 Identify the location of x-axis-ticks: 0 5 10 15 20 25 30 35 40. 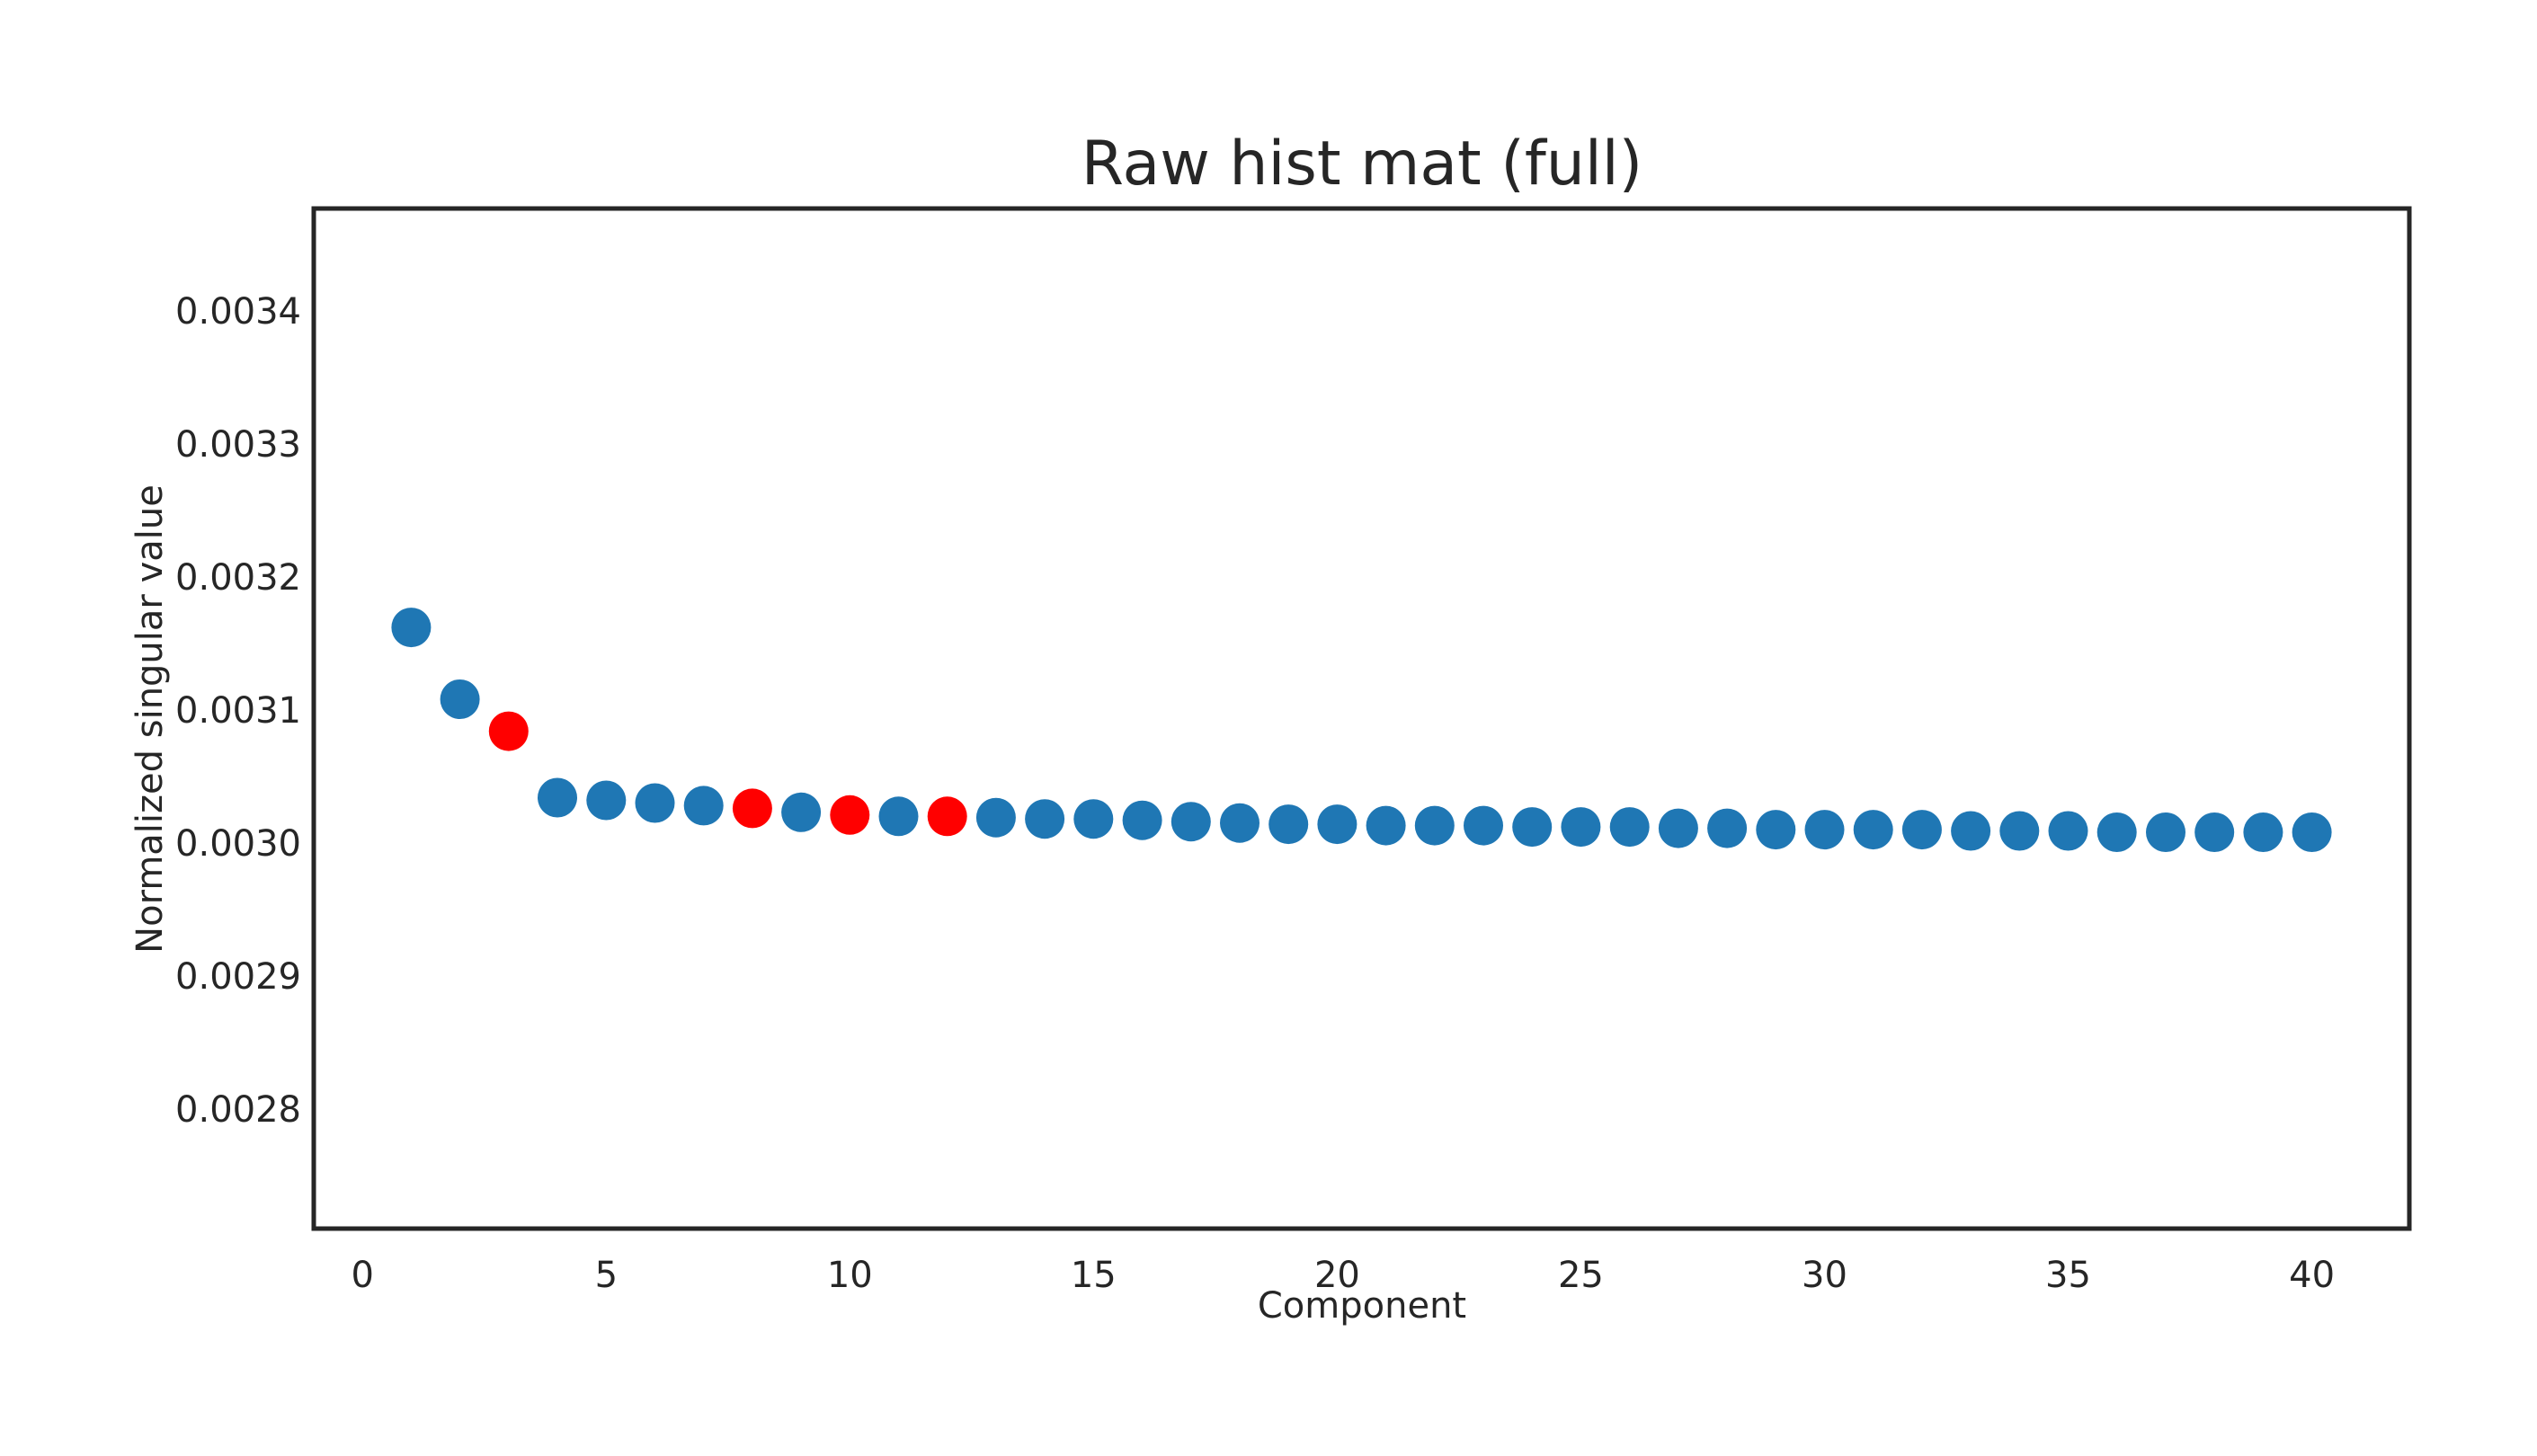
(1343, 1275).